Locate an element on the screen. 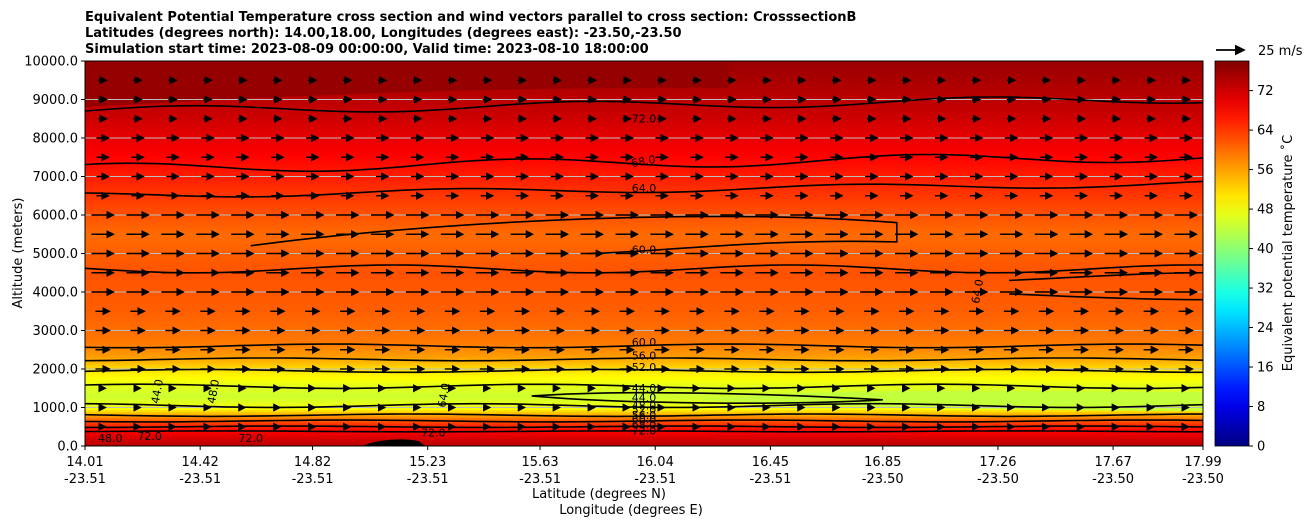  x-tick-label-lat: 17.99 is located at coordinates (1202, 462).